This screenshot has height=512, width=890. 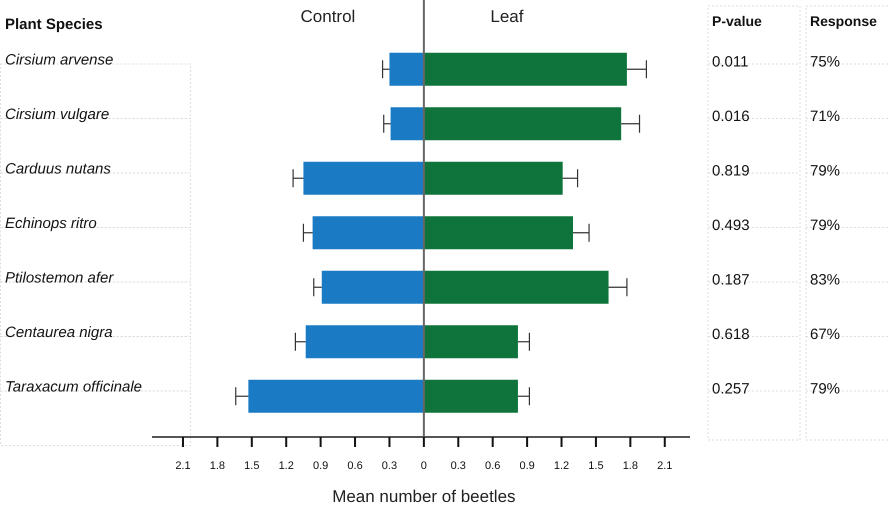 I want to click on text: 0.016, so click(x=731, y=116).